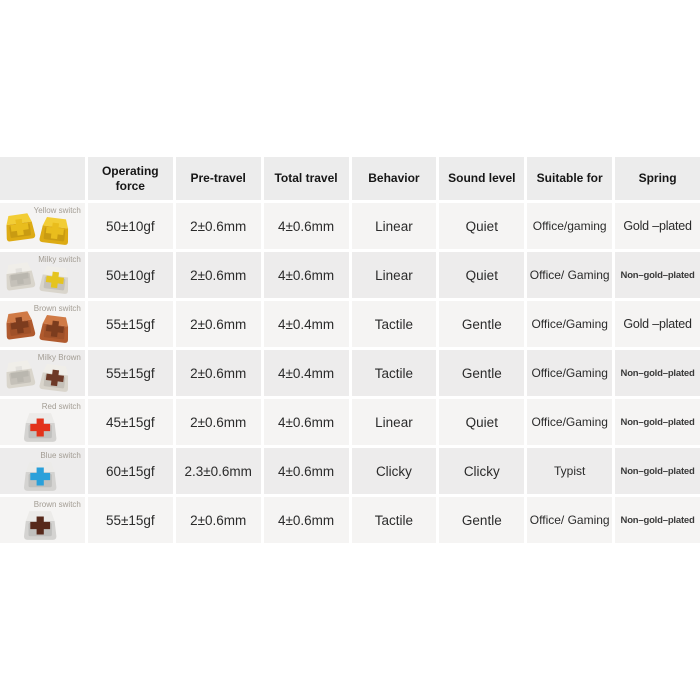  What do you see at coordinates (130, 471) in the screenshot?
I see `operating-force-cell: 60±15gf` at bounding box center [130, 471].